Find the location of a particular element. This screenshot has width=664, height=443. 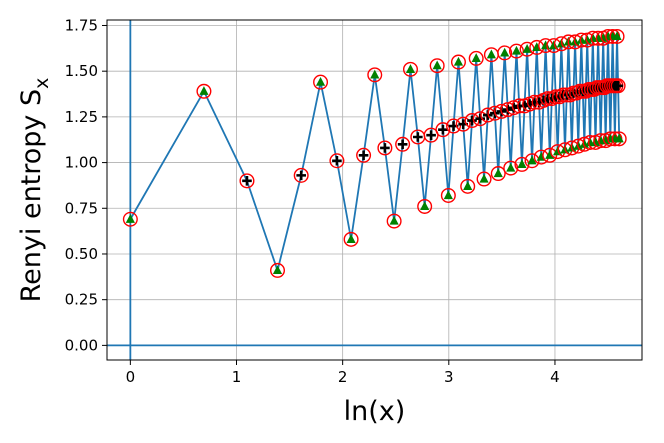

y-axis-label: Renyi entropy Sx is located at coordinates (34, 190).